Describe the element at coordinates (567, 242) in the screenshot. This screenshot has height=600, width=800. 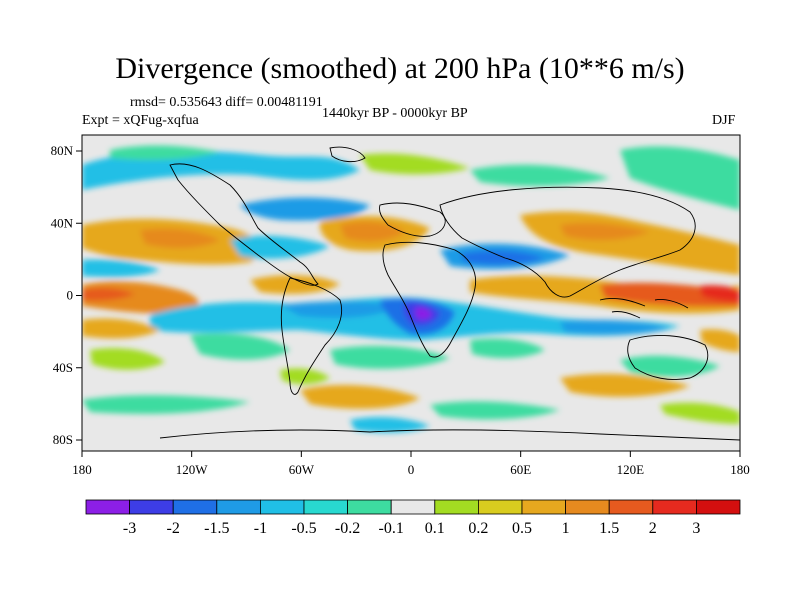
I see `asia-coast` at that location.